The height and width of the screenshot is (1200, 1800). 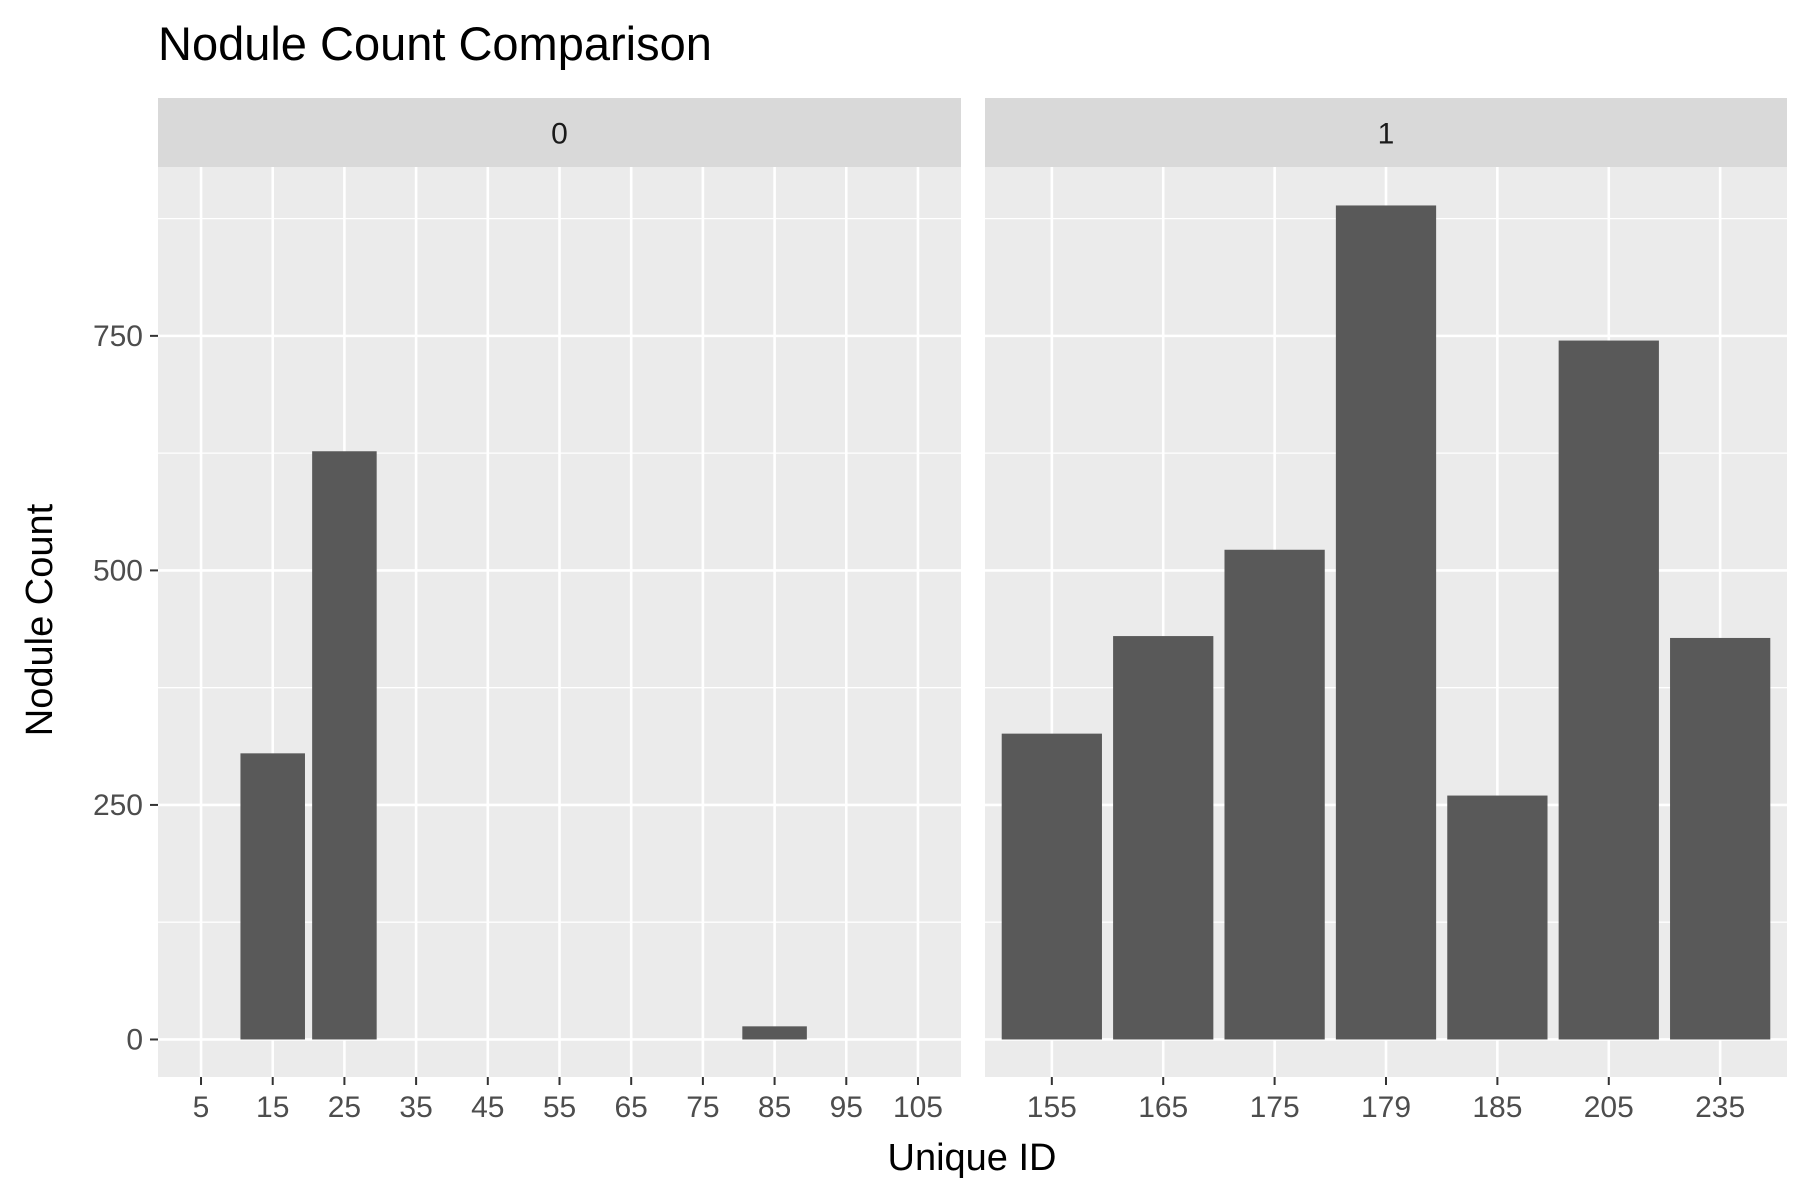 What do you see at coordinates (272, 1107) in the screenshot?
I see `x-tick-label: 15` at bounding box center [272, 1107].